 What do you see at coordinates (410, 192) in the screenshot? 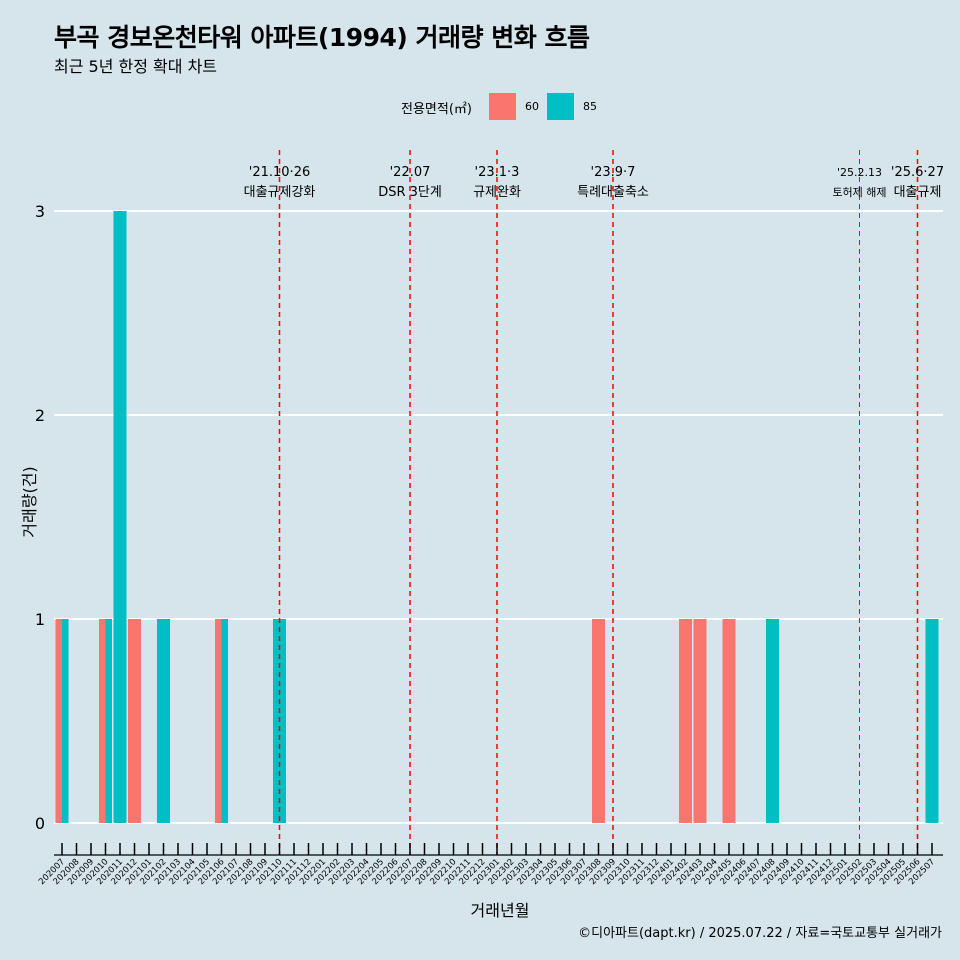
I see `event-label-202207: DSR 3단계` at bounding box center [410, 192].